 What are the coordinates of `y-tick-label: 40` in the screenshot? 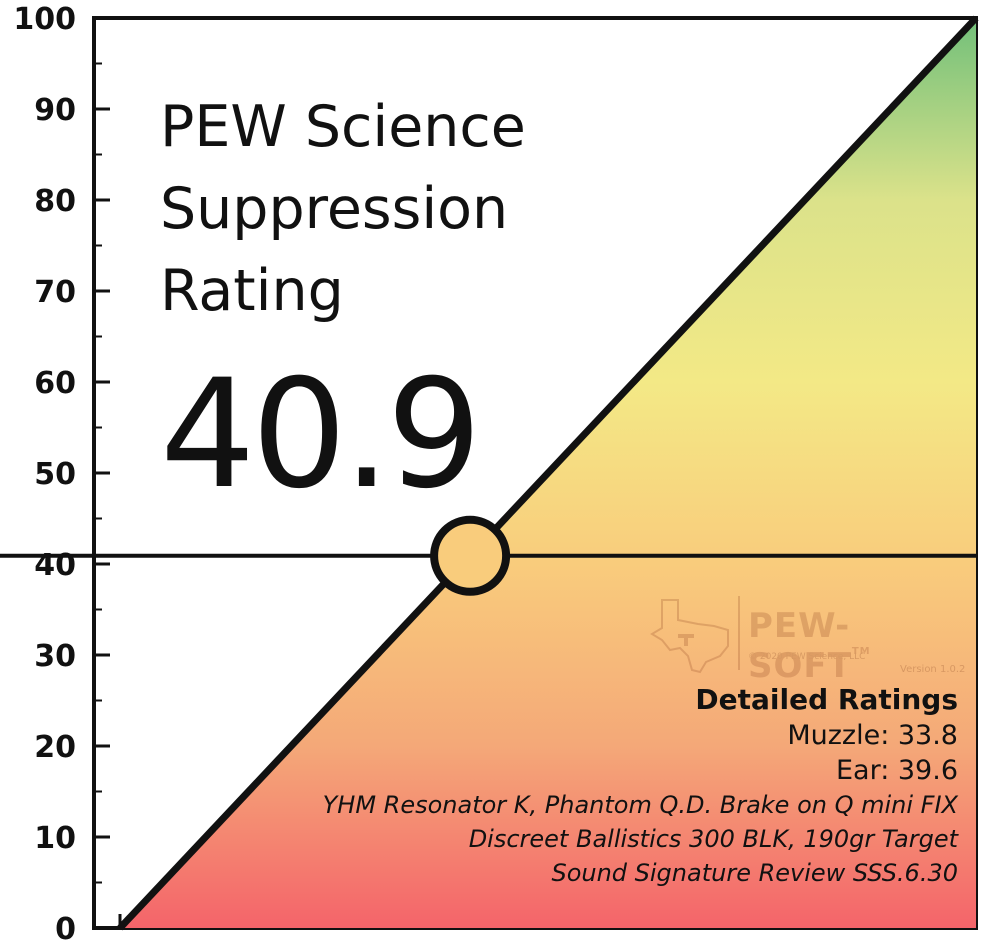 It's located at (55, 565).